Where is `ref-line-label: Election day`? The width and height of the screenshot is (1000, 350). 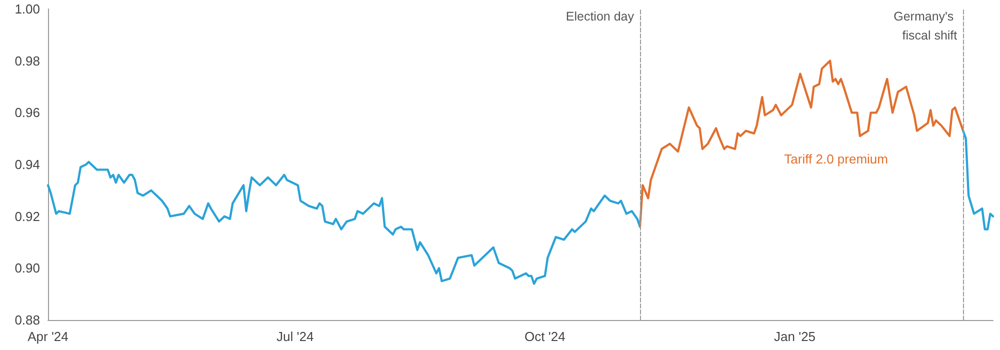
ref-line-label: Election day is located at coordinates (600, 17).